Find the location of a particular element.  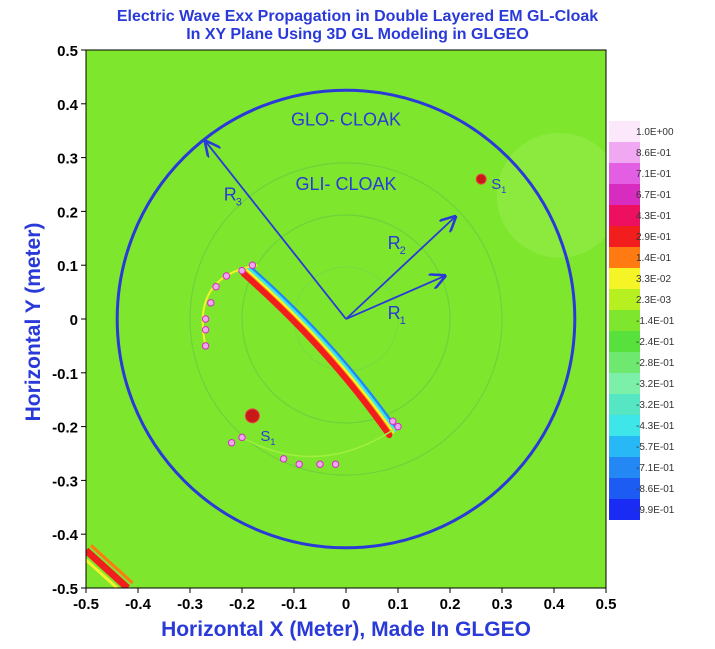

colorbar-label: 1.4E-01 is located at coordinates (653, 258).